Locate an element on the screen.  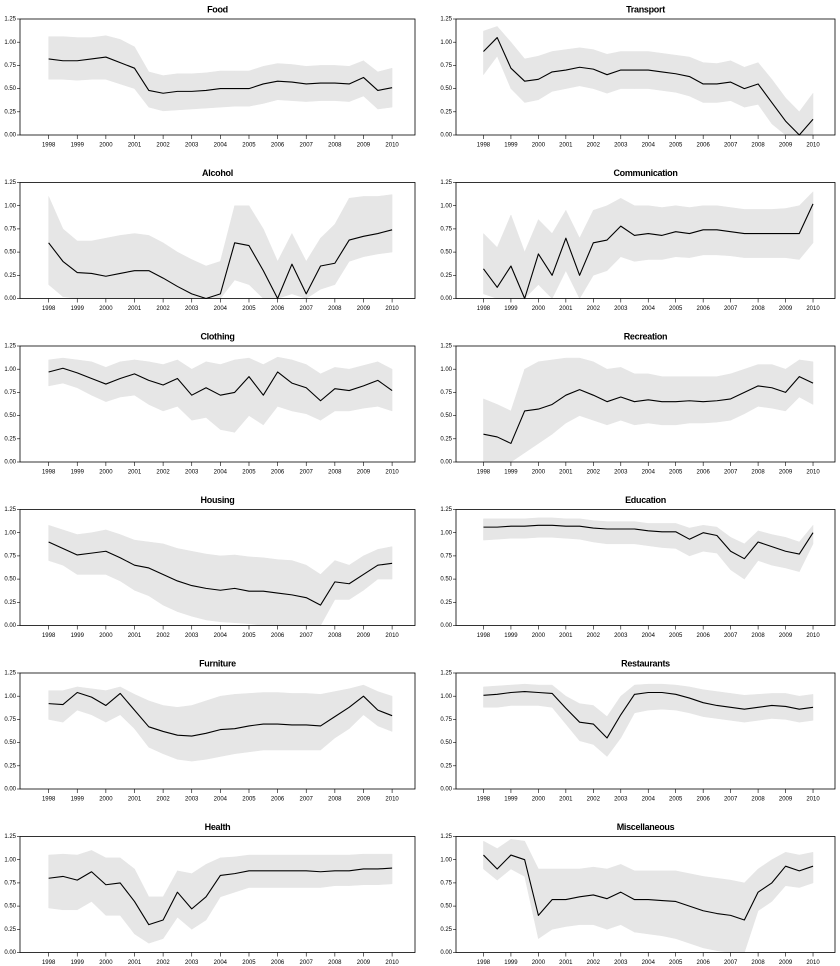
panel-title: Restaurants is located at coordinates (645, 663).